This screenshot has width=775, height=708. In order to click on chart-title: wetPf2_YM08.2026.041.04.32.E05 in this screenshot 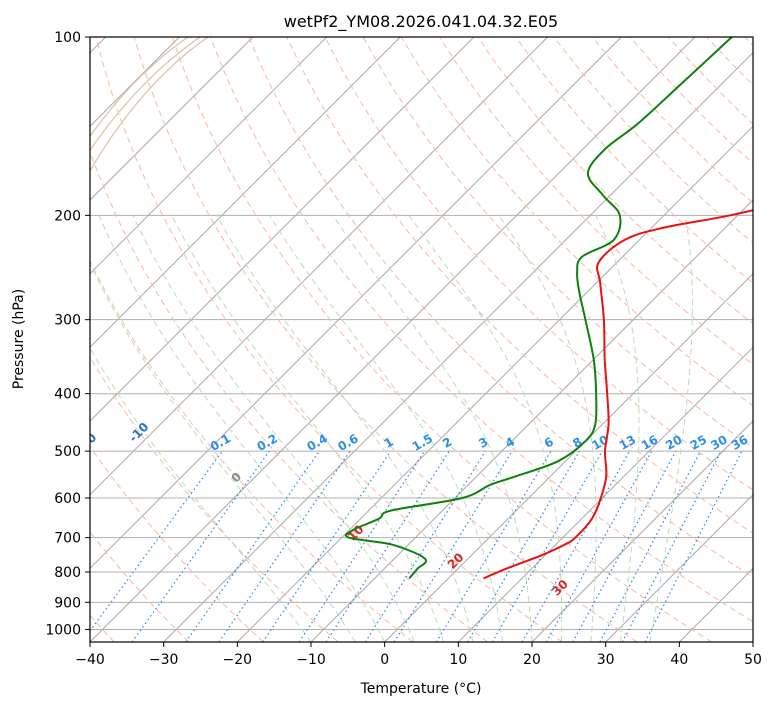, I will do `click(421, 22)`.